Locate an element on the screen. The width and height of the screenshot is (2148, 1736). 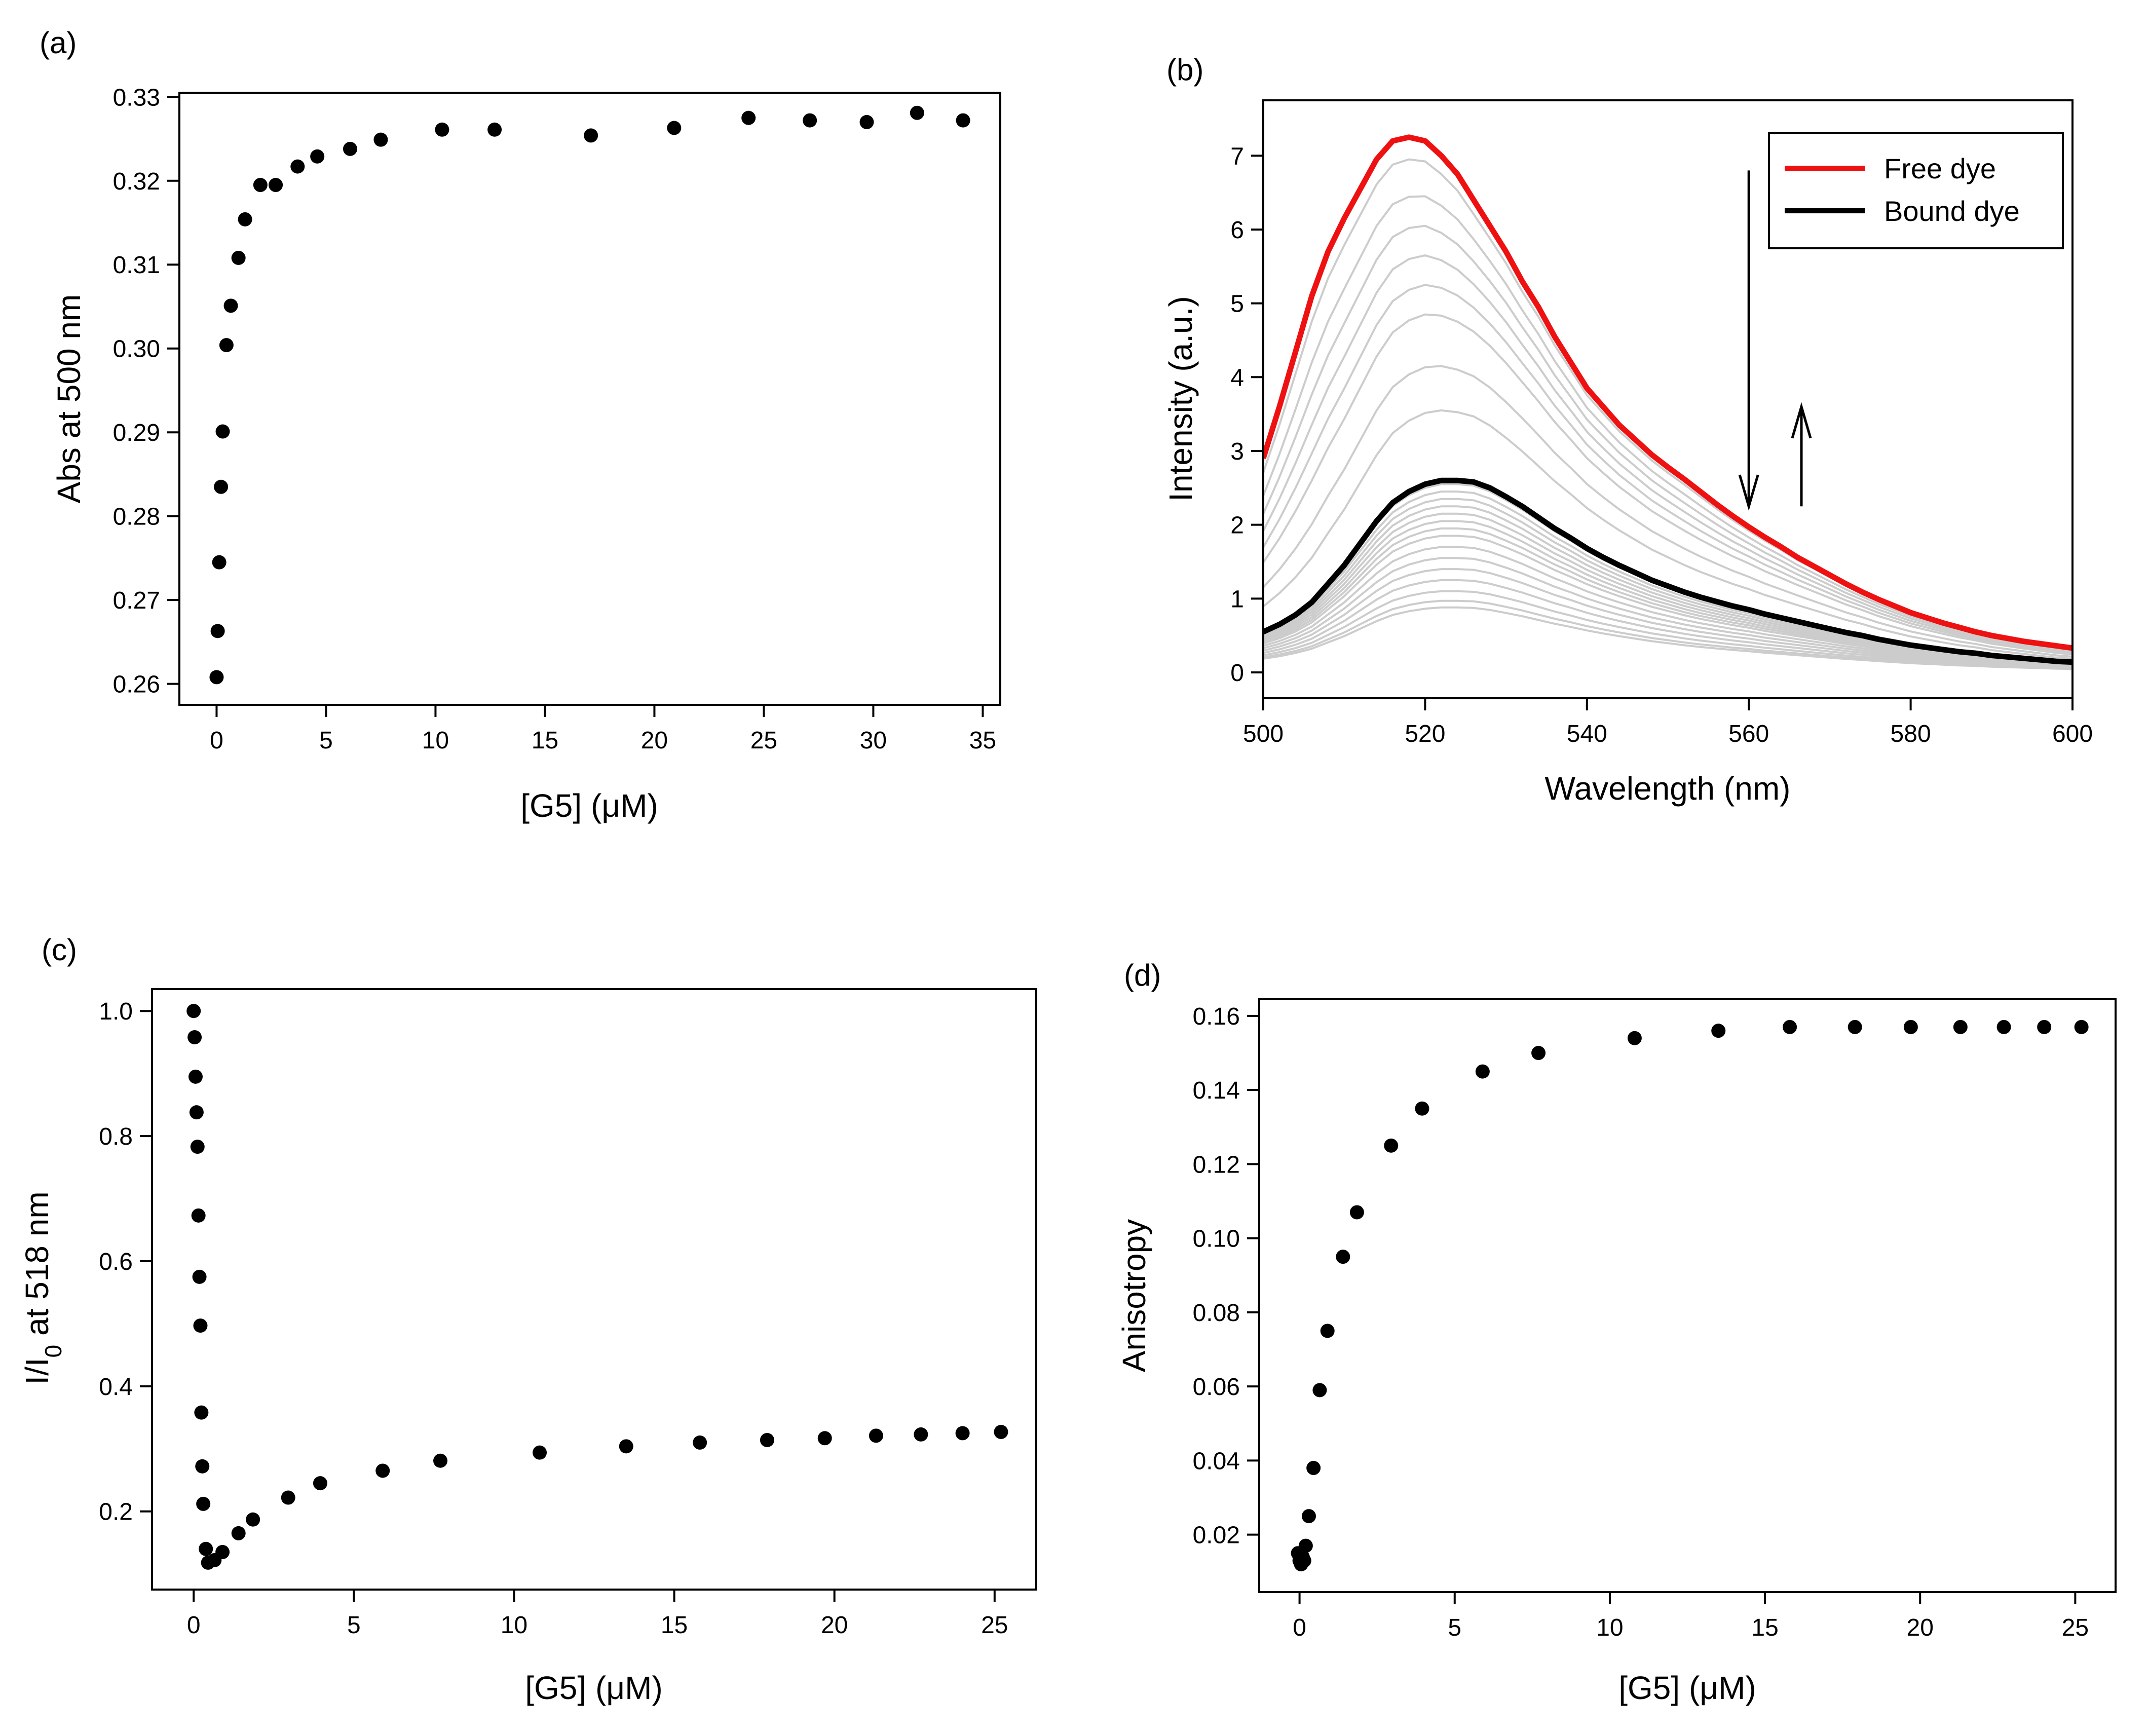
panel-c-label: (c) is located at coordinates (59, 950).